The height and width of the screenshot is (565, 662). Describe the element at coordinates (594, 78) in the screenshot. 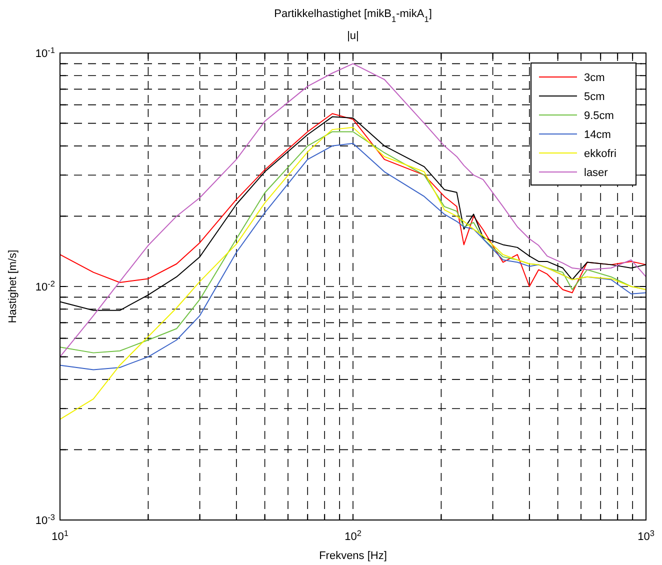

I see `legend-label: 3cm` at that location.